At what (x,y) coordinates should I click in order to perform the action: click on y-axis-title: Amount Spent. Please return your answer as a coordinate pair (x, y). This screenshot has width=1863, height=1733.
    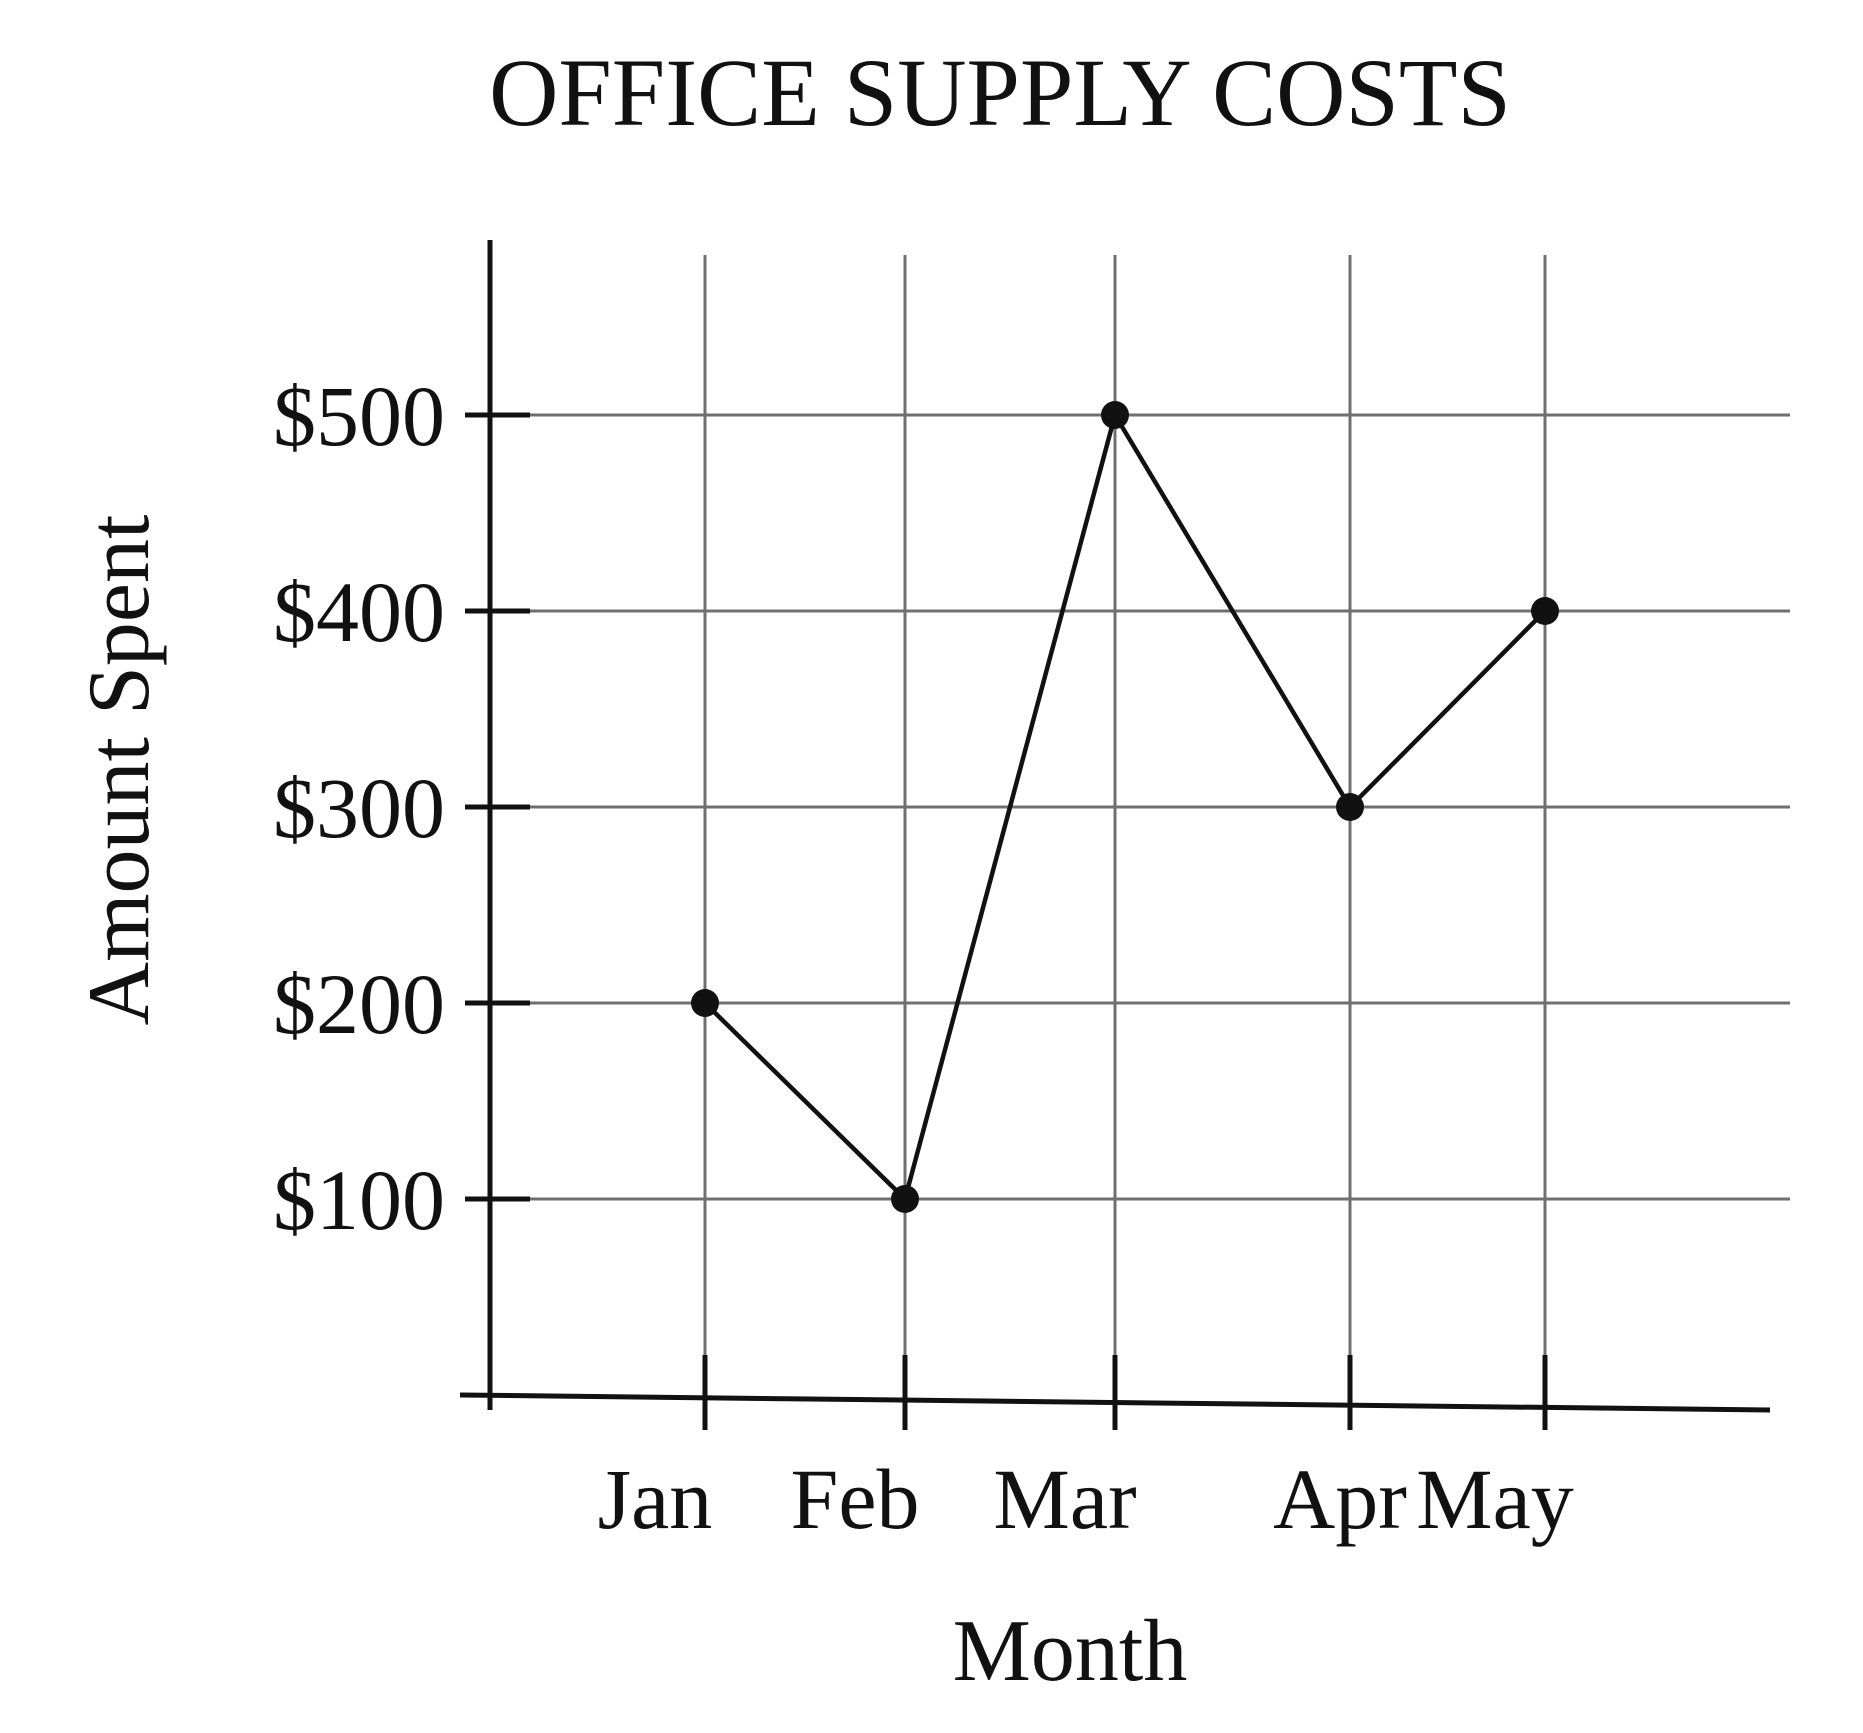
    Looking at the image, I should click on (119, 770).